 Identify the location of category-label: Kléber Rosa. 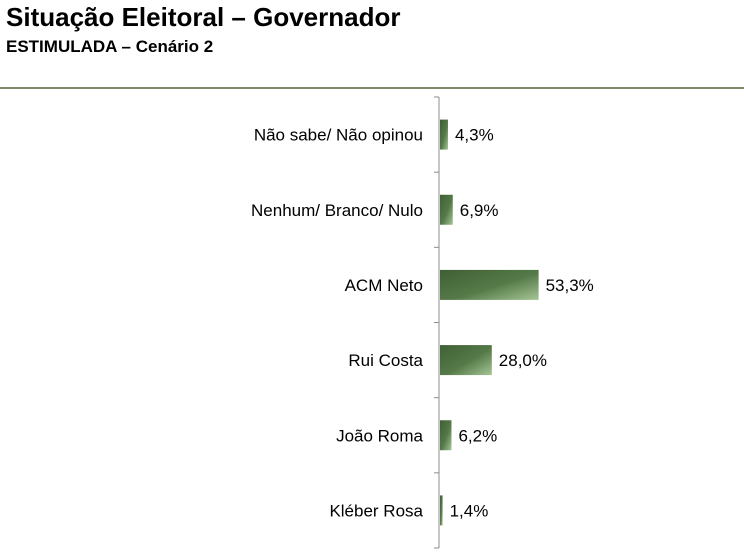
(376, 510).